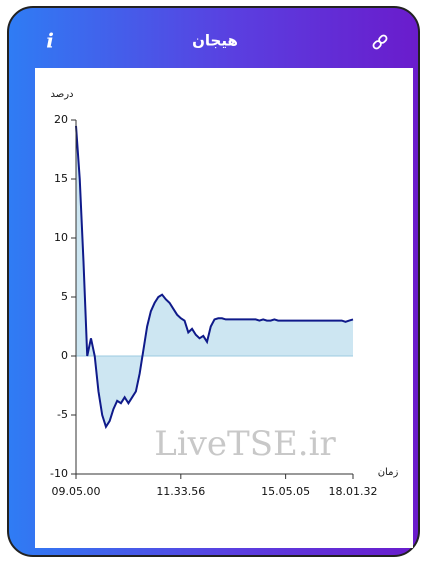 This screenshot has height=566, width=427. Describe the element at coordinates (353, 491) in the screenshot. I see `x-tick-label: 18.01.32` at that location.